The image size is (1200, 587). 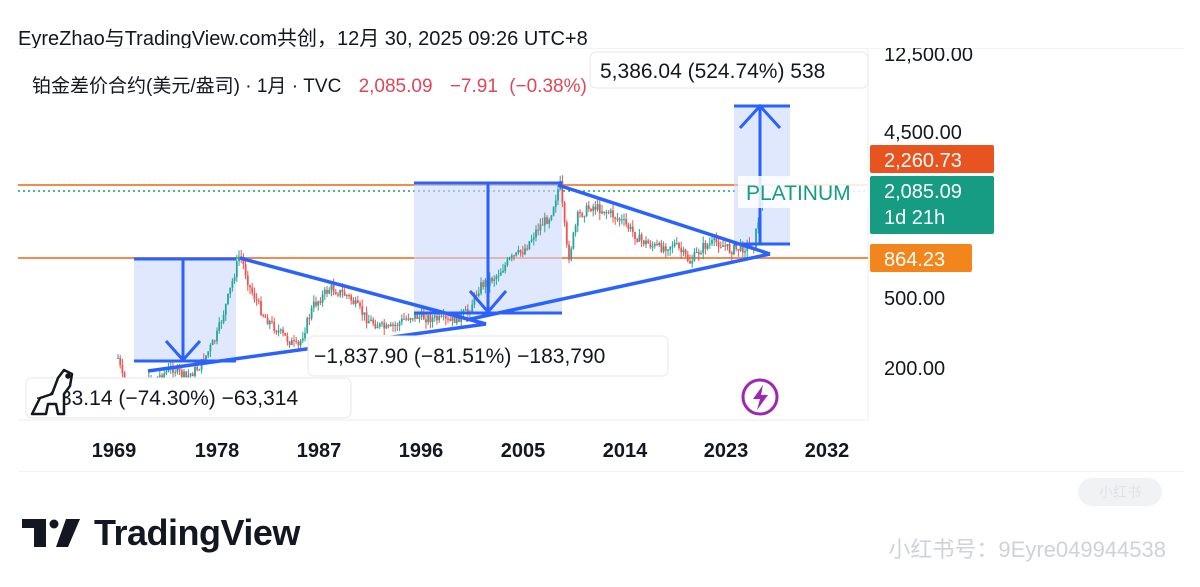 What do you see at coordinates (52, 392) in the screenshot?
I see `dinosaur-icon` at bounding box center [52, 392].